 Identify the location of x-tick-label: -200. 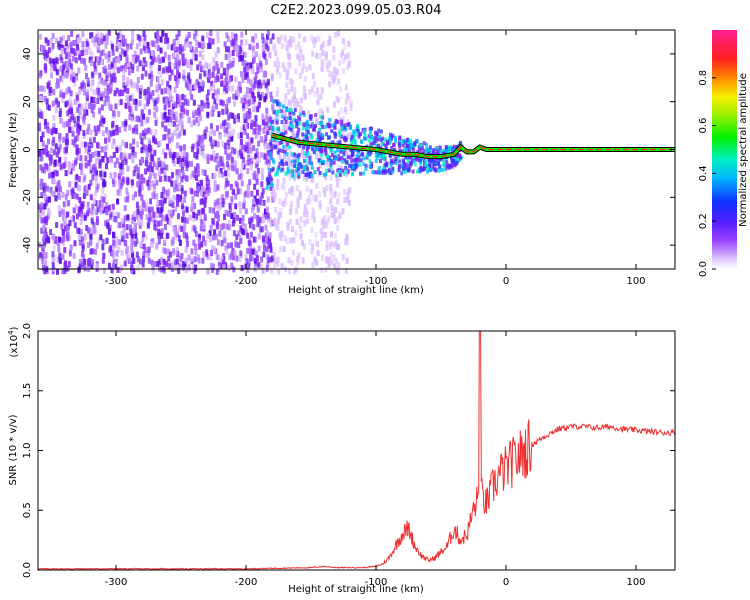
(246, 281).